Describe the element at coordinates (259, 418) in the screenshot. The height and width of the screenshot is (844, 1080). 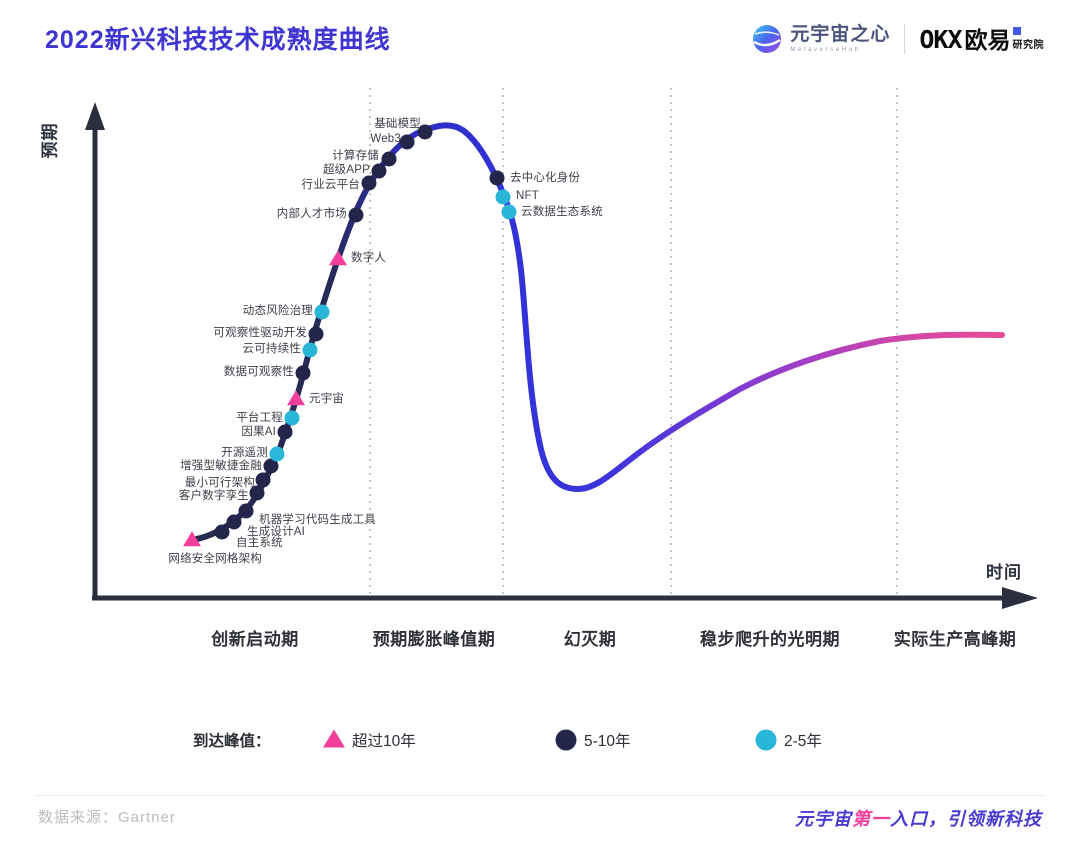
I see `point-label: 平台工程` at that location.